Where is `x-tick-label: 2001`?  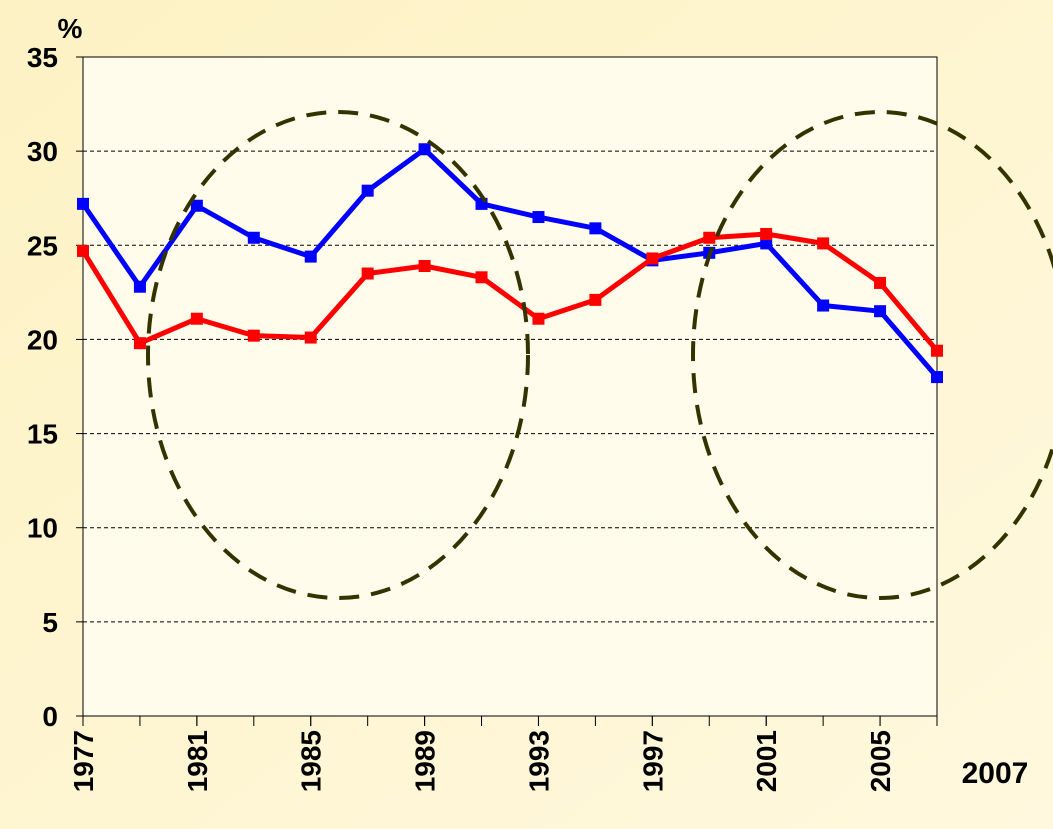
x-tick-label: 2001 is located at coordinates (766, 761).